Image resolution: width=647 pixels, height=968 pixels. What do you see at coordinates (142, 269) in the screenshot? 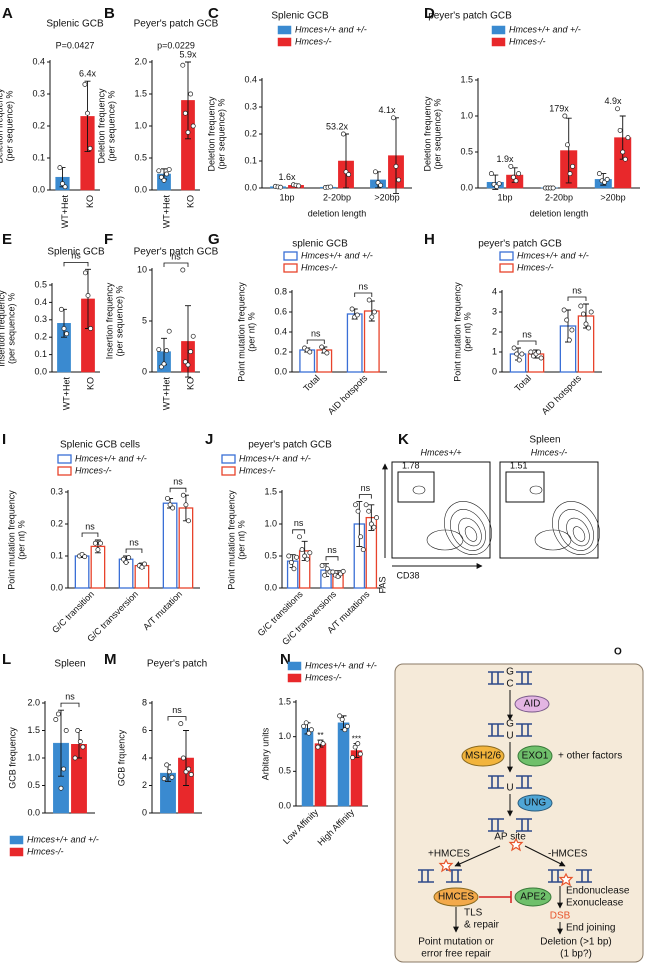
I see `y-tick-label: 10` at bounding box center [142, 269].